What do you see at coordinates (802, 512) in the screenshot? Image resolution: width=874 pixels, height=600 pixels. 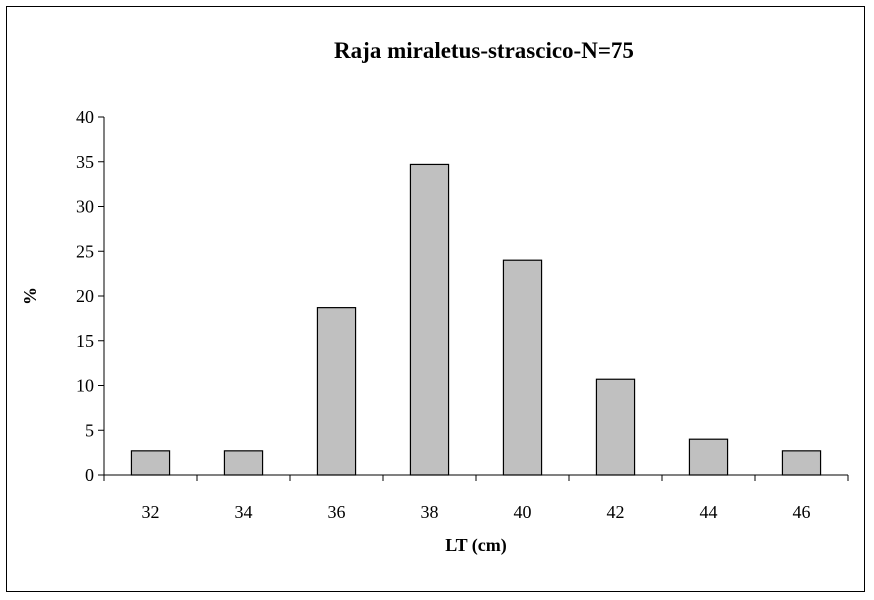 I see `x-tick-label: 46` at bounding box center [802, 512].